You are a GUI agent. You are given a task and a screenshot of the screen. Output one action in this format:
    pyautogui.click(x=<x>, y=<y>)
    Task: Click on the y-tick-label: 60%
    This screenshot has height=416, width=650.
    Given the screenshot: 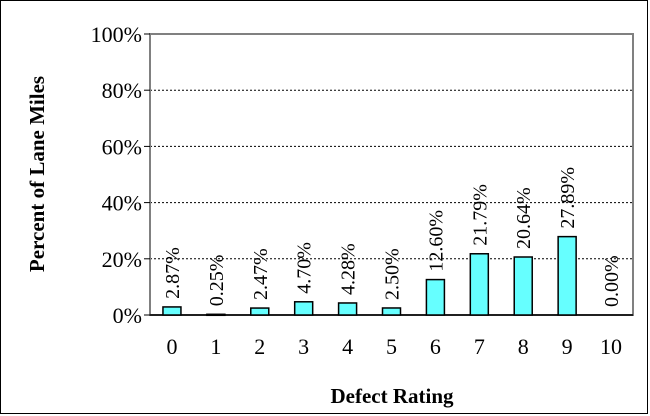 What is the action you would take?
    pyautogui.click(x=122, y=146)
    